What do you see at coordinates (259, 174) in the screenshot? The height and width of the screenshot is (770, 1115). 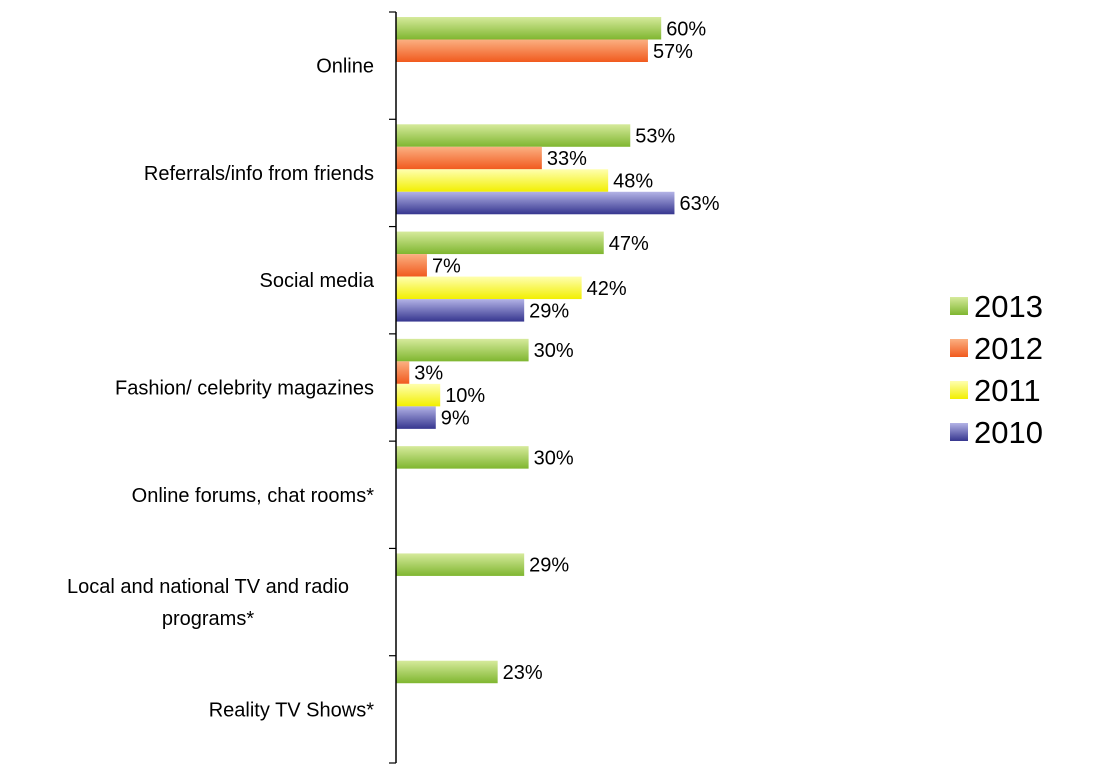 I see `category-label: Referrals/info from friends` at bounding box center [259, 174].